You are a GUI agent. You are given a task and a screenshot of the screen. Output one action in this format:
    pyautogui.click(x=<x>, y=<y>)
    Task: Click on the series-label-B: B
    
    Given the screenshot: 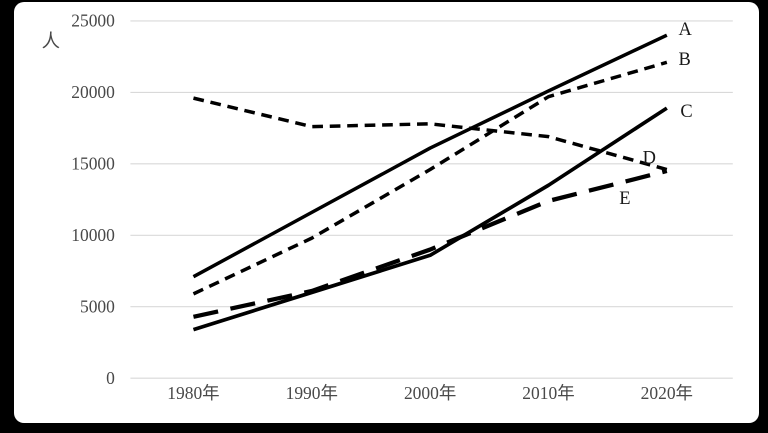 What is the action you would take?
    pyautogui.click(x=684, y=59)
    